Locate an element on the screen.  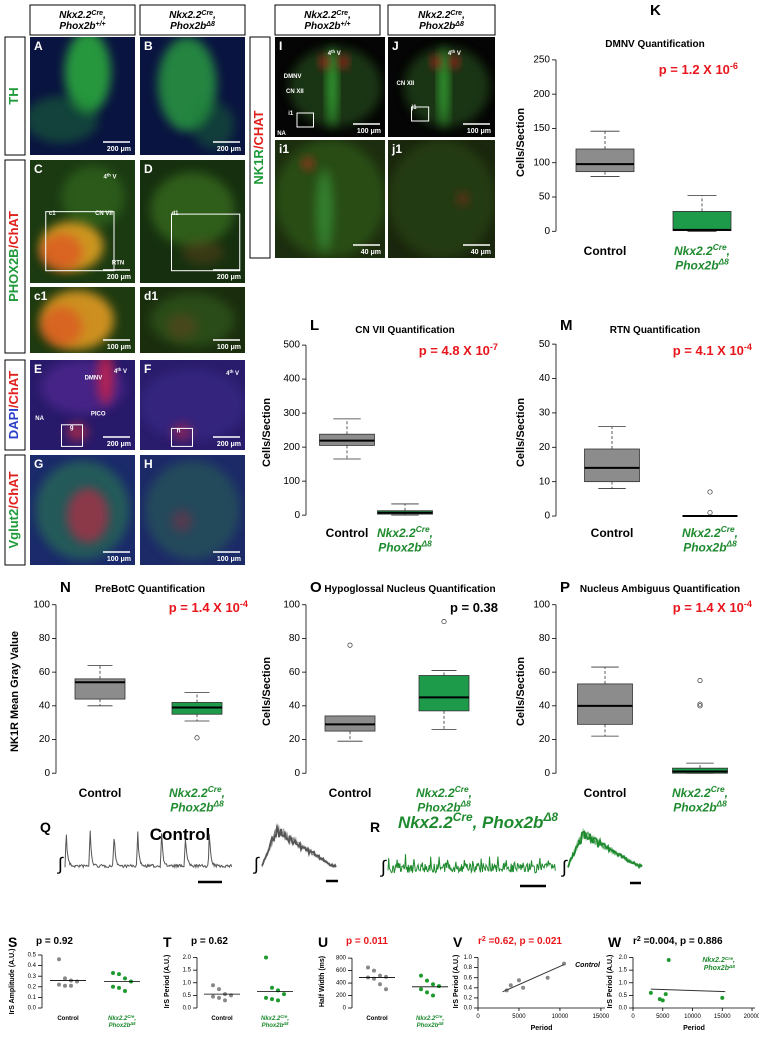
p-value: p = 4.8 X 10-7 is located at coordinates (458, 350).